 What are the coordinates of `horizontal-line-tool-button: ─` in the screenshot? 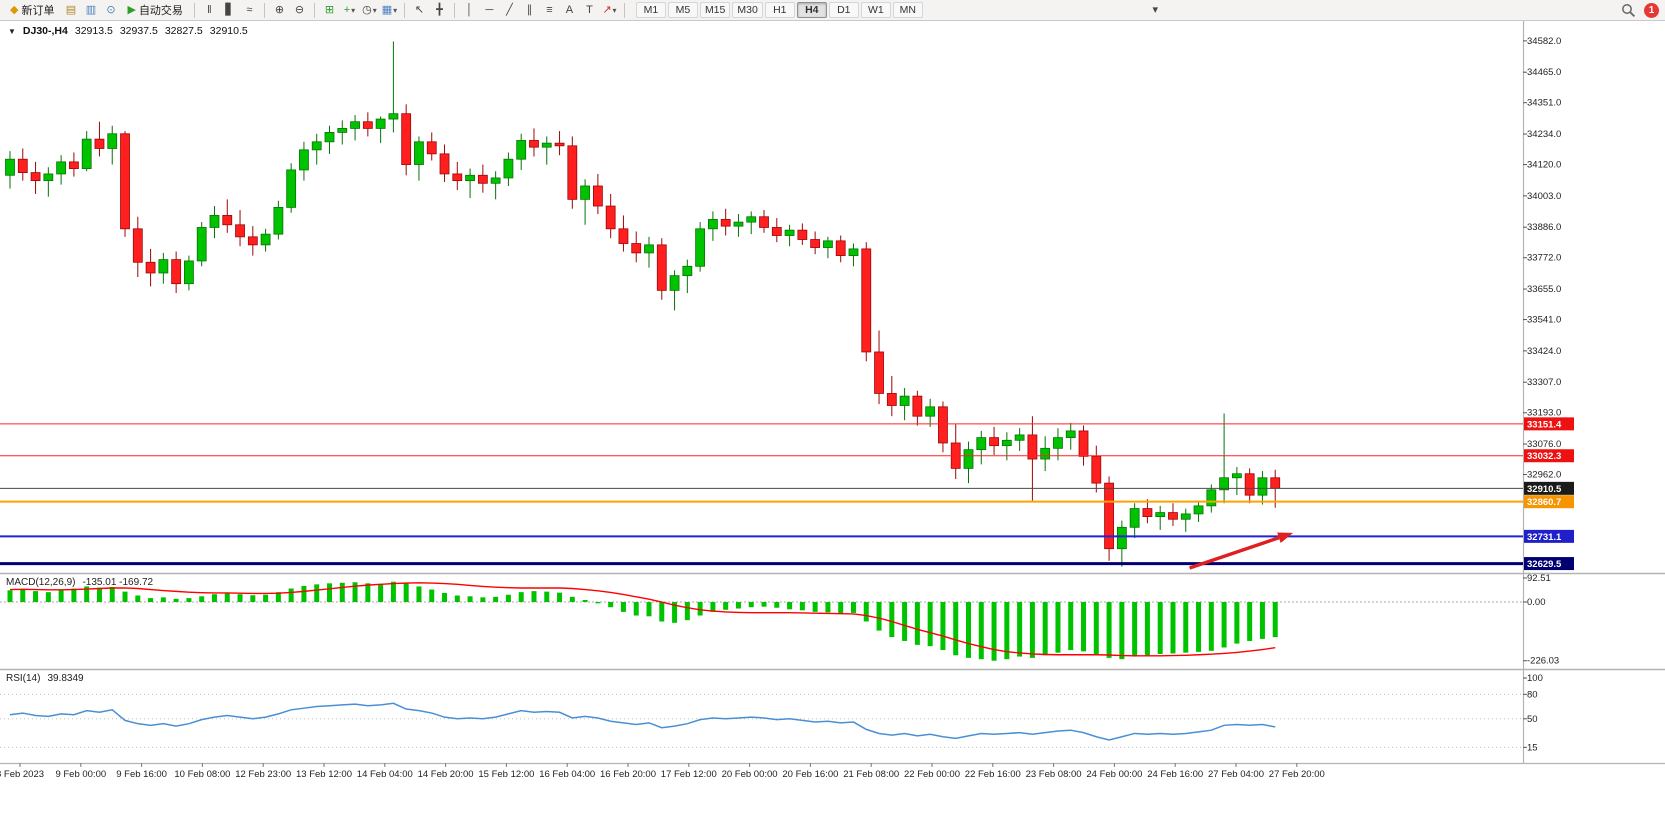 It's located at (489, 10).